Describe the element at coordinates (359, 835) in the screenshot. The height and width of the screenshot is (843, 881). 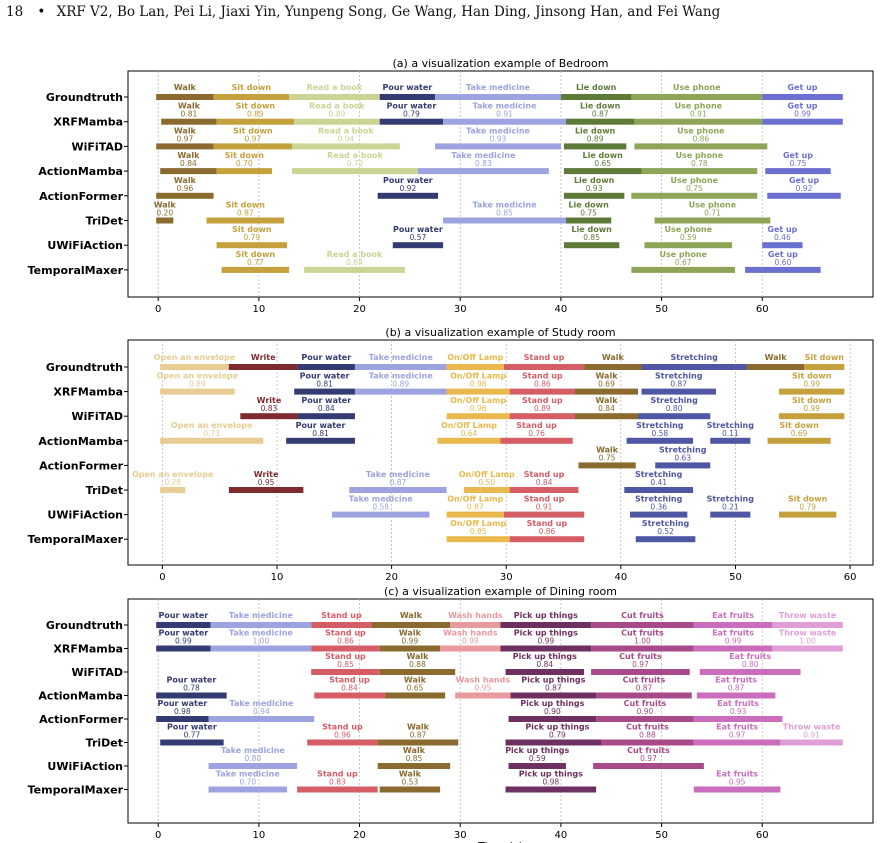
I see `x-tick-label: 20` at that location.